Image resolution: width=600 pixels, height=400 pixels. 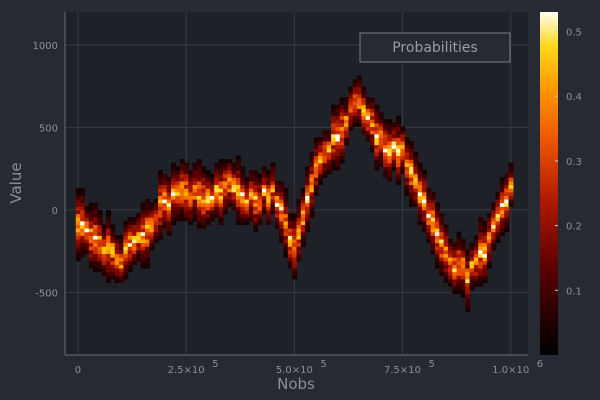 What do you see at coordinates (510, 370) in the screenshot?
I see `svg-text: 1.0×10` at bounding box center [510, 370].